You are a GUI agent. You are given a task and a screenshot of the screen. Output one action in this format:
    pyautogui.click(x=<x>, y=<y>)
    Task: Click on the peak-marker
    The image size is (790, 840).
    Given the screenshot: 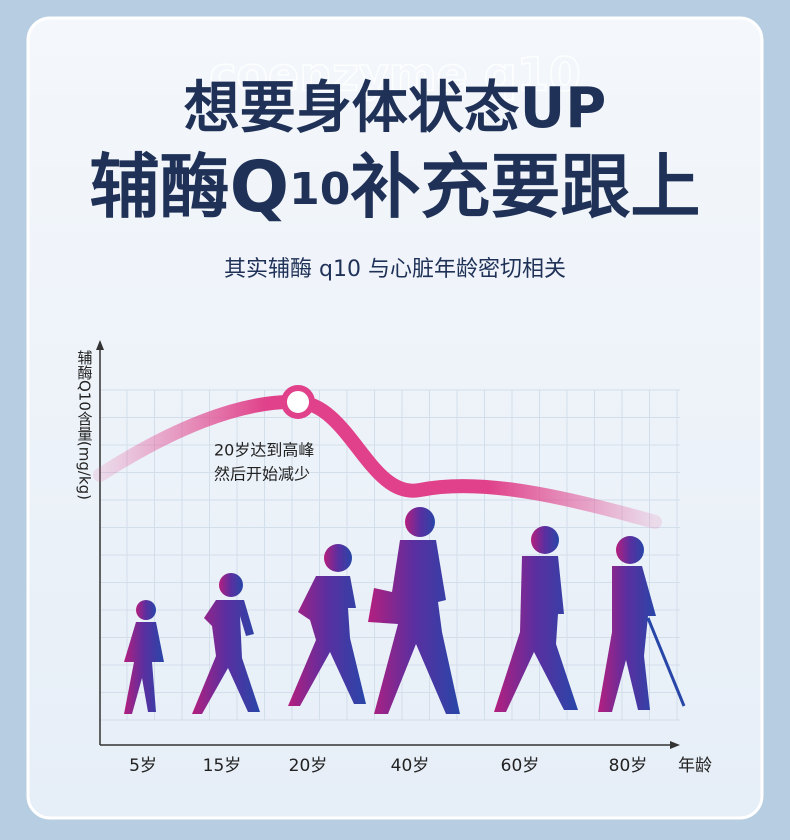 What is the action you would take?
    pyautogui.click(x=298, y=402)
    